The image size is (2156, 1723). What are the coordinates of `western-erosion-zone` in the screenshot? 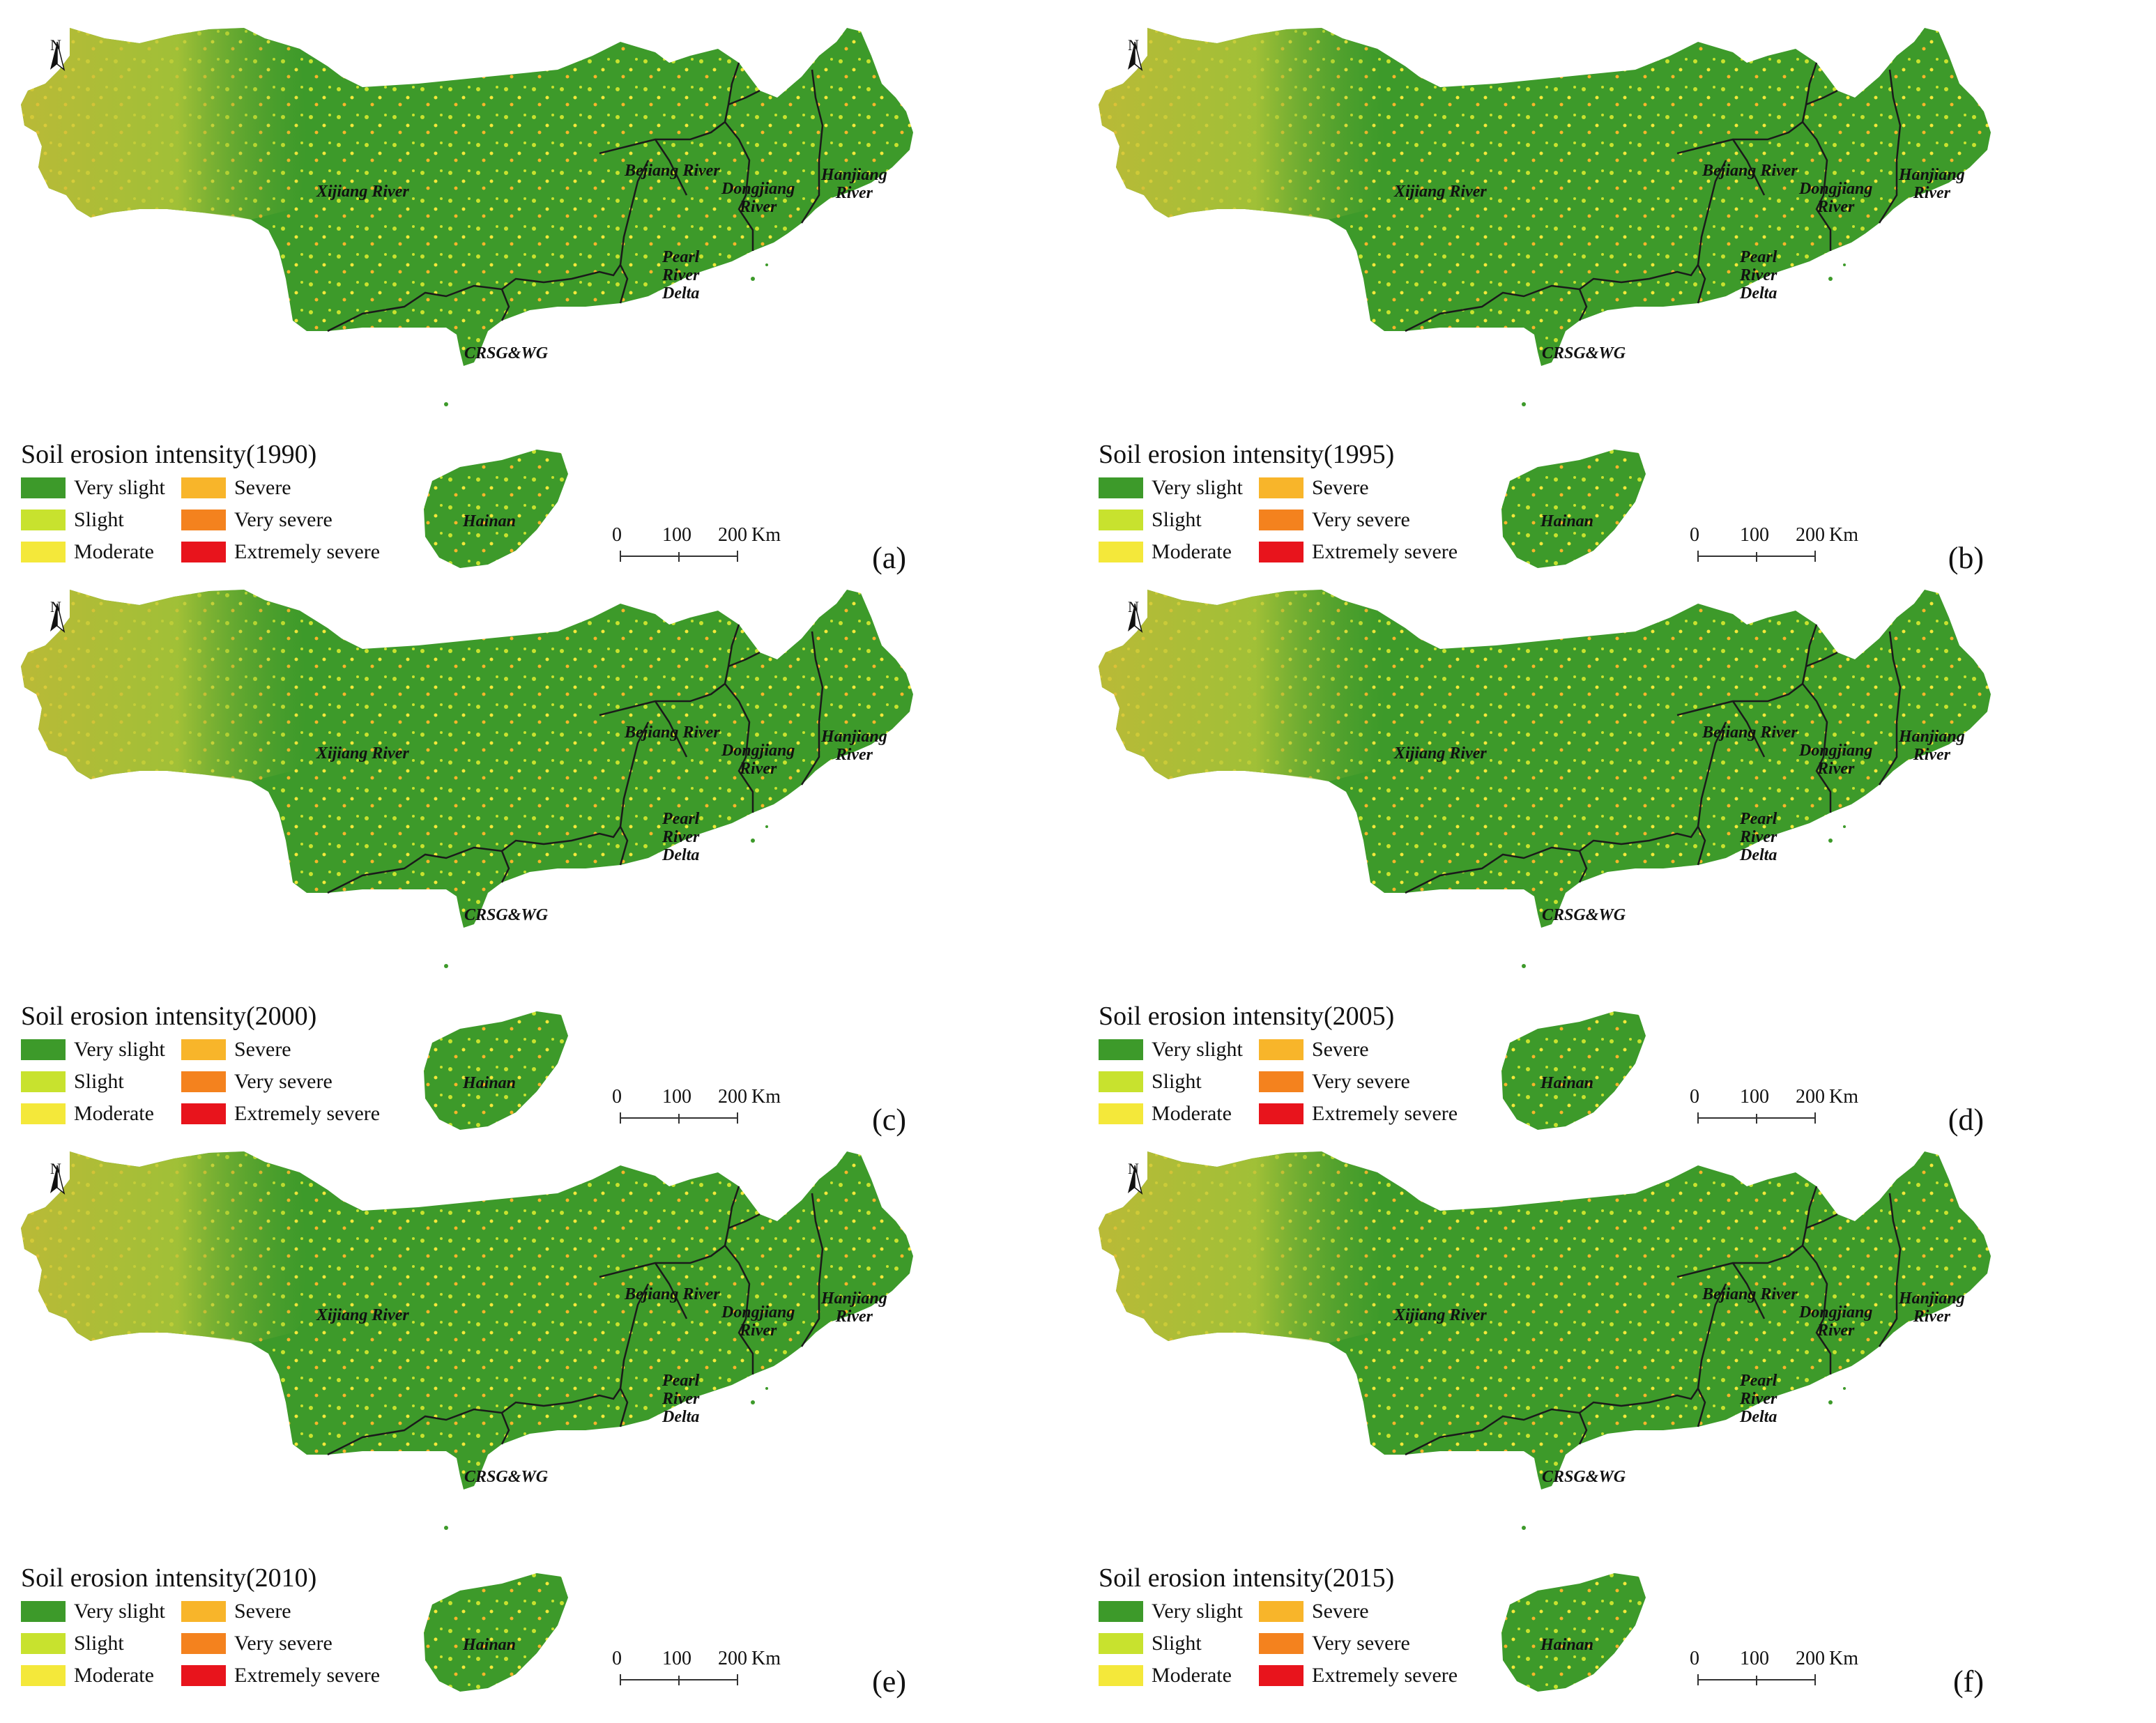 It's located at (164, 1247).